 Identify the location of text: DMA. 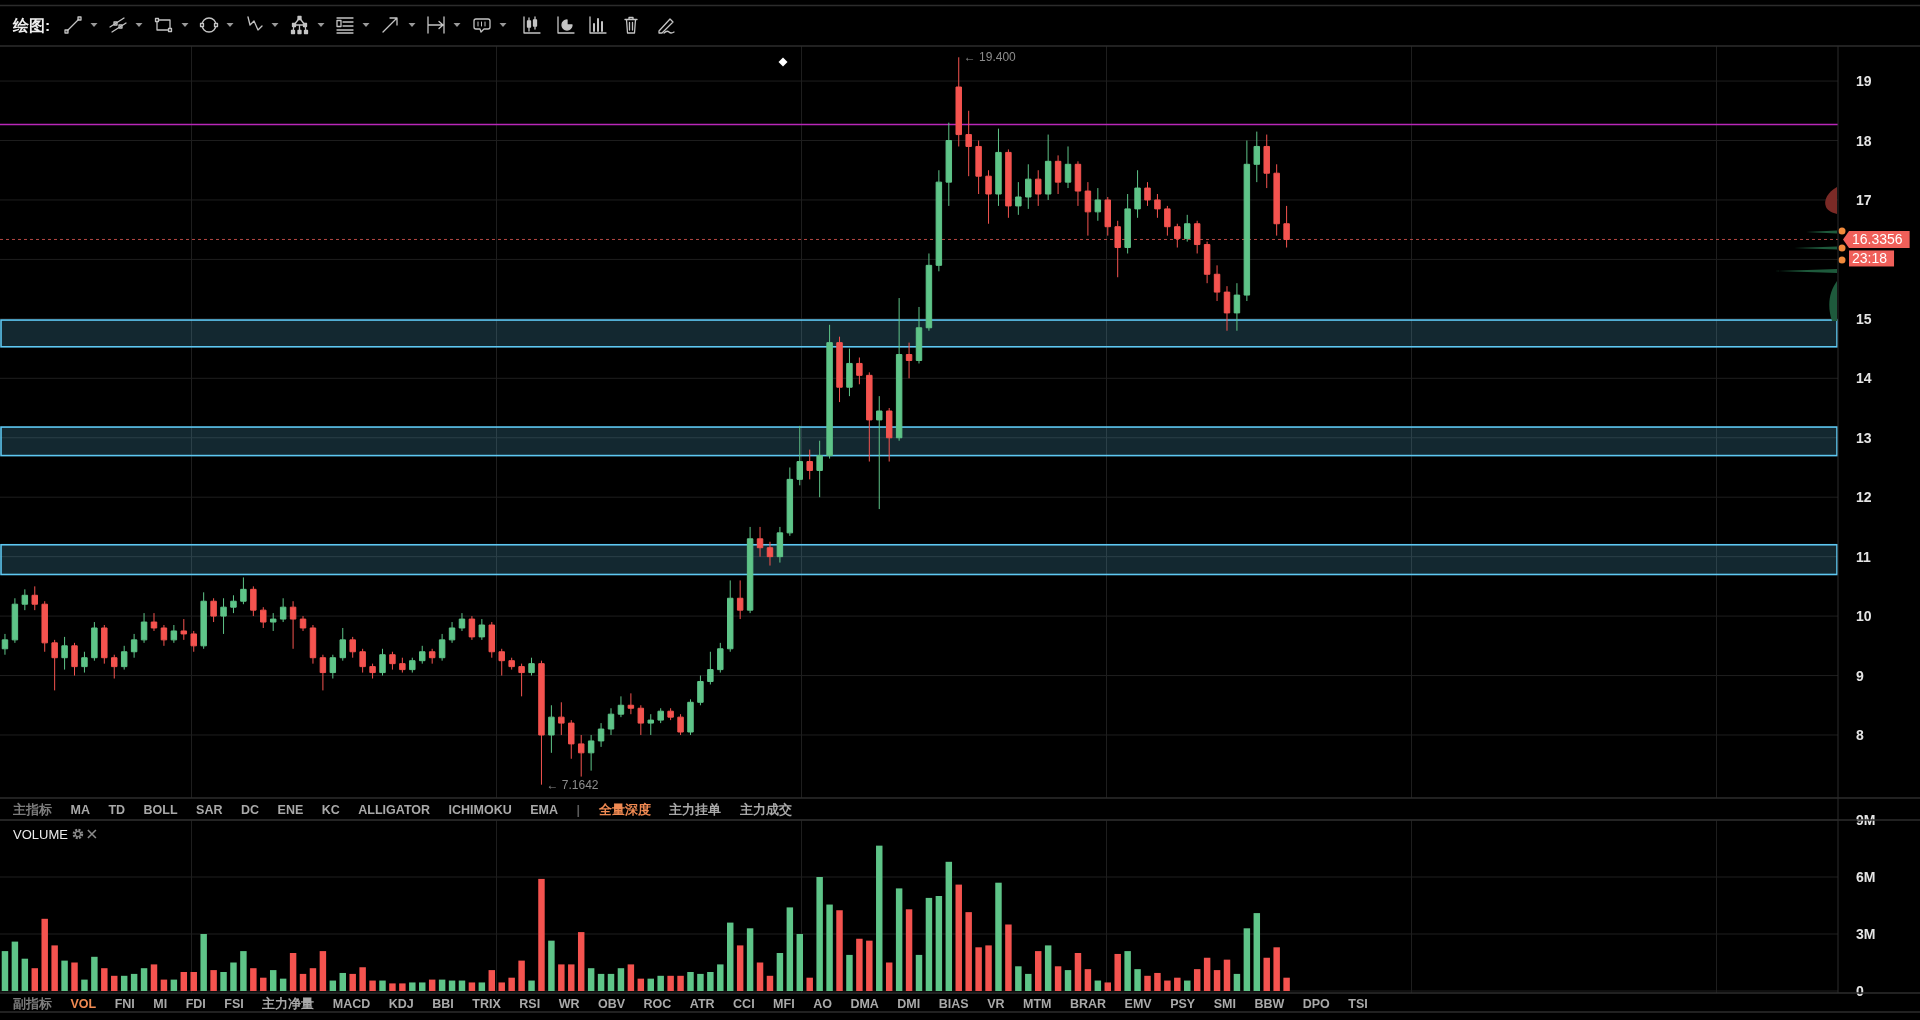
(864, 1003).